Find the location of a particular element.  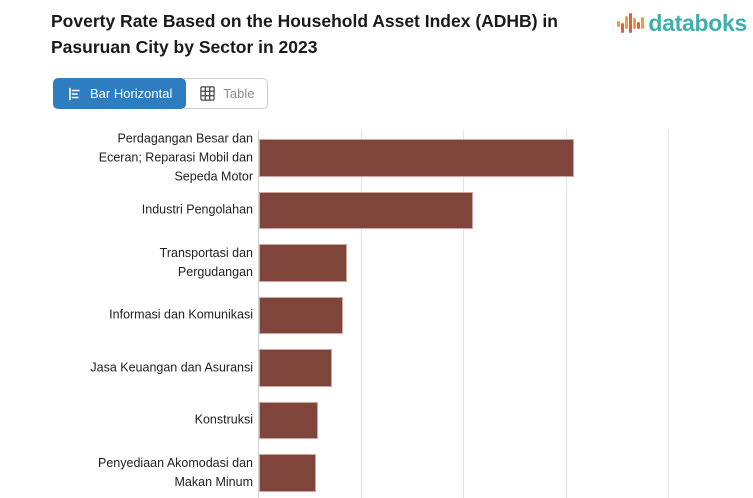

databoks-logo: databoks is located at coordinates (682, 24).